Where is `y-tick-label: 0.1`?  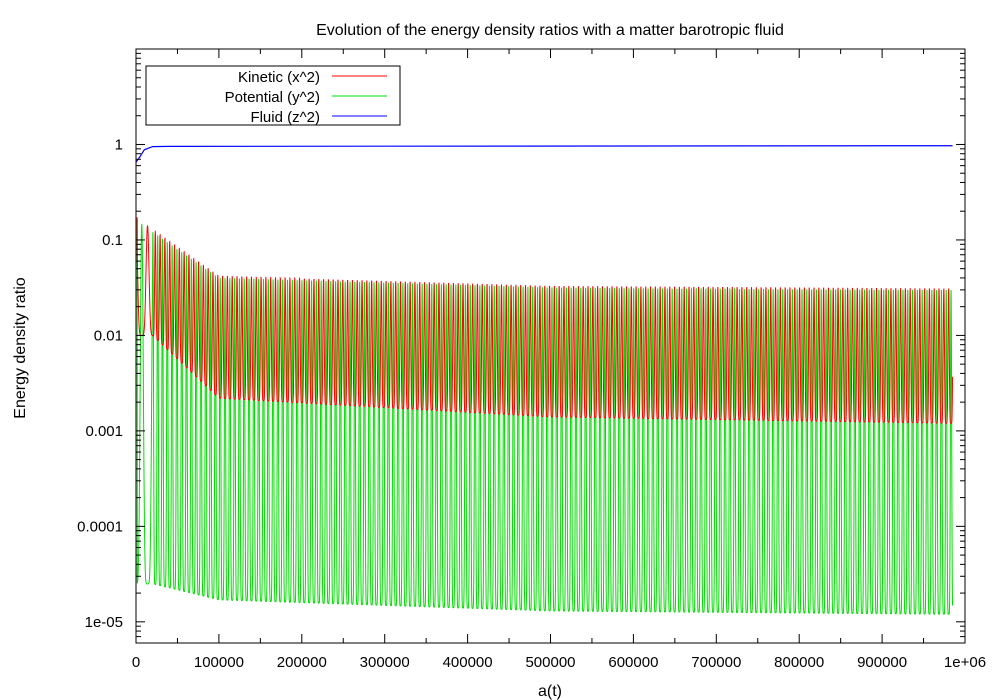
y-tick-label: 0.1 is located at coordinates (112, 240).